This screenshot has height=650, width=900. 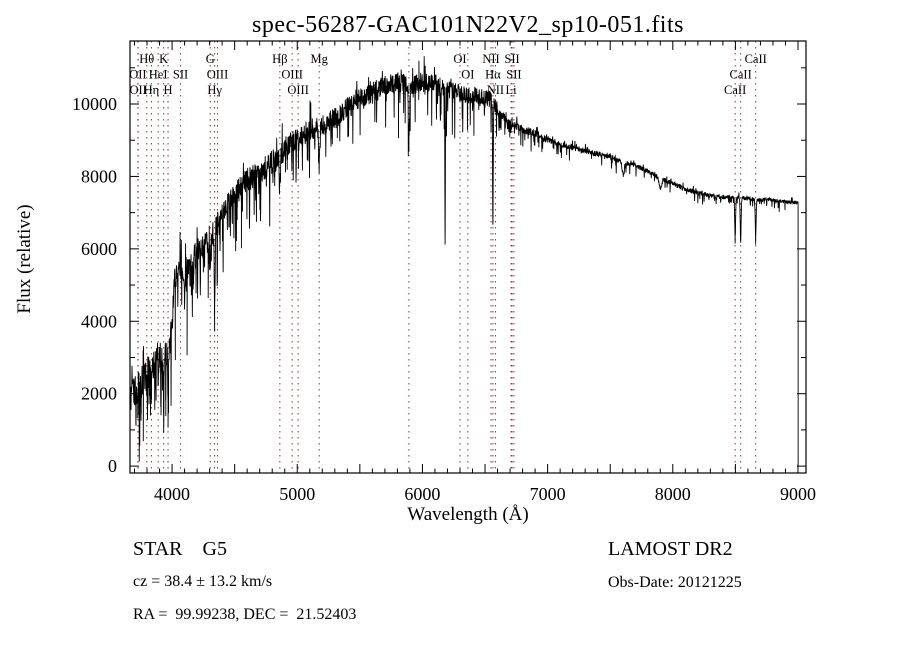 What do you see at coordinates (670, 549) in the screenshot?
I see `survey-label: LAMOST DR2` at bounding box center [670, 549].